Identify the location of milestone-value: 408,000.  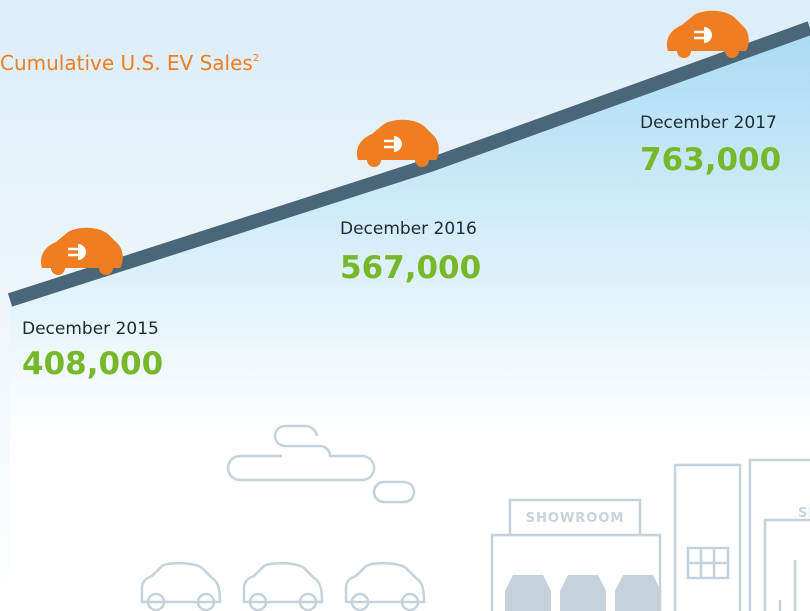
(92, 364).